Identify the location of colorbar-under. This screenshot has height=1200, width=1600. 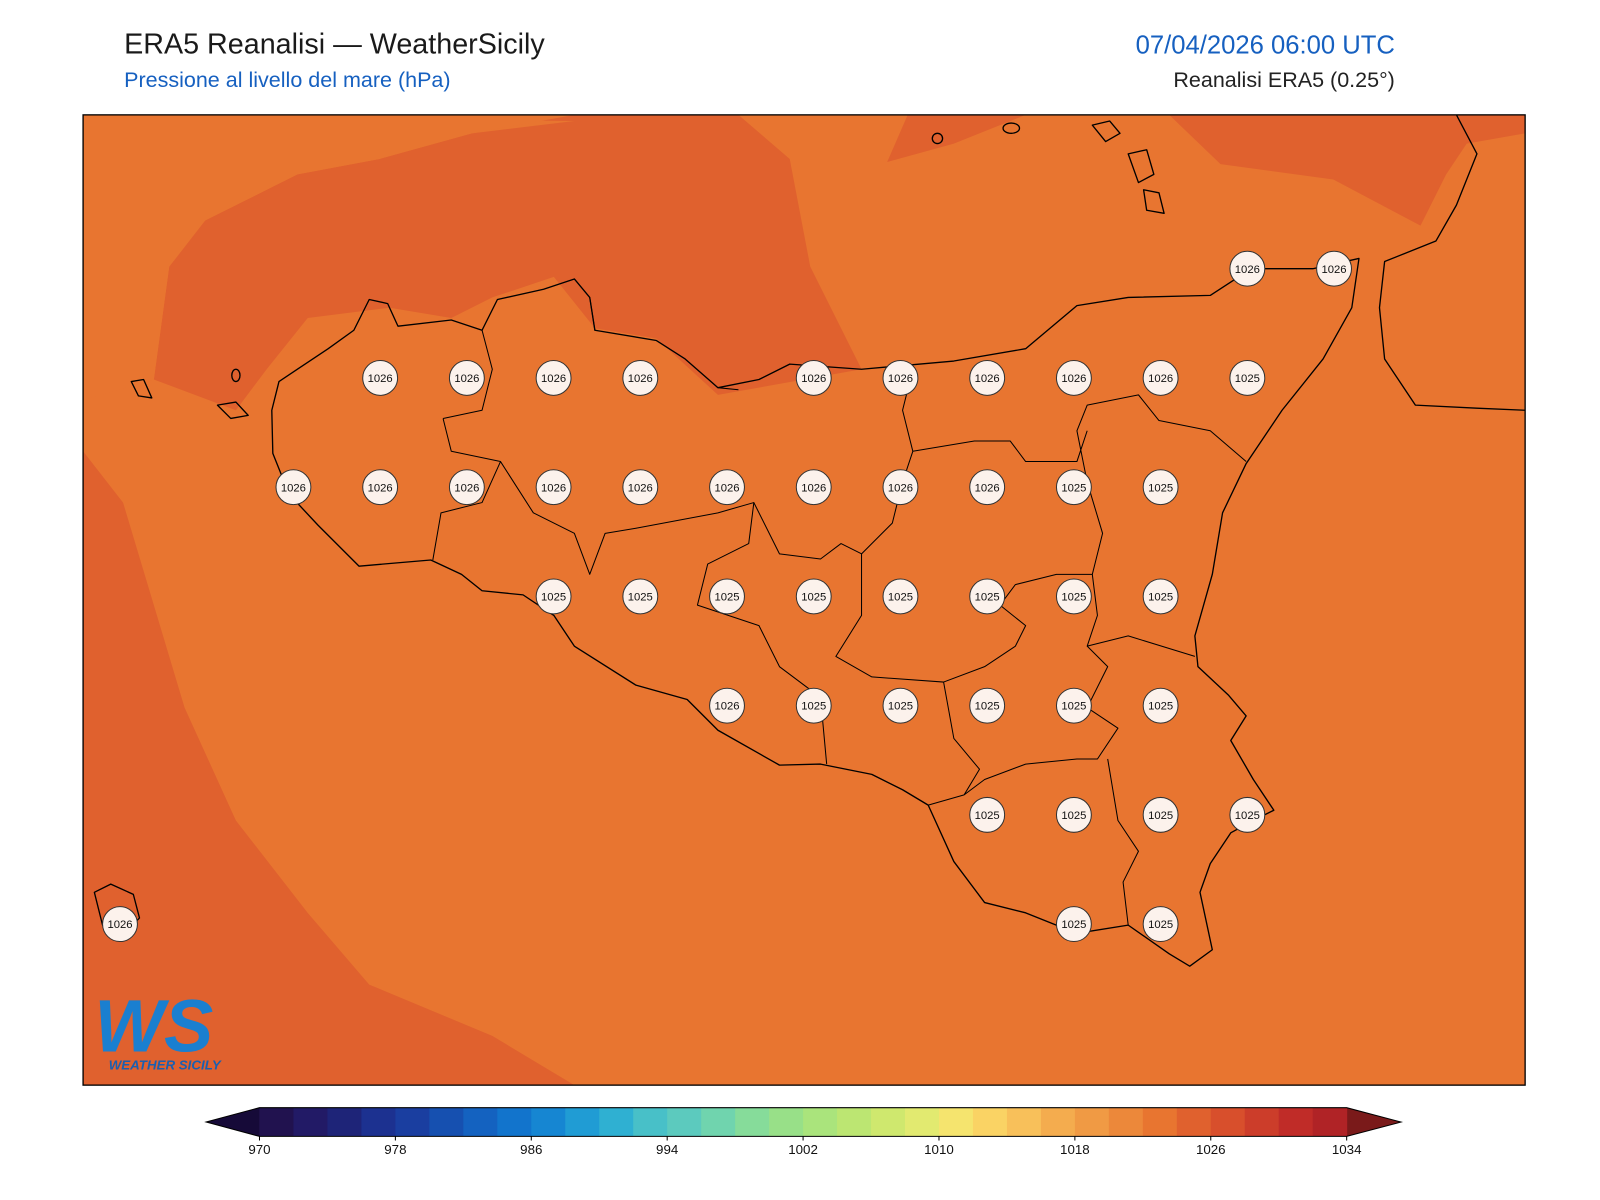
(233, 1122).